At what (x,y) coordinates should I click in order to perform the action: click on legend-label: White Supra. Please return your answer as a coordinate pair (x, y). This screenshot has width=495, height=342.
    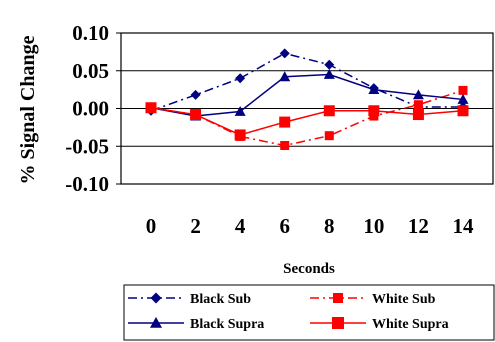
    Looking at the image, I should click on (410, 324).